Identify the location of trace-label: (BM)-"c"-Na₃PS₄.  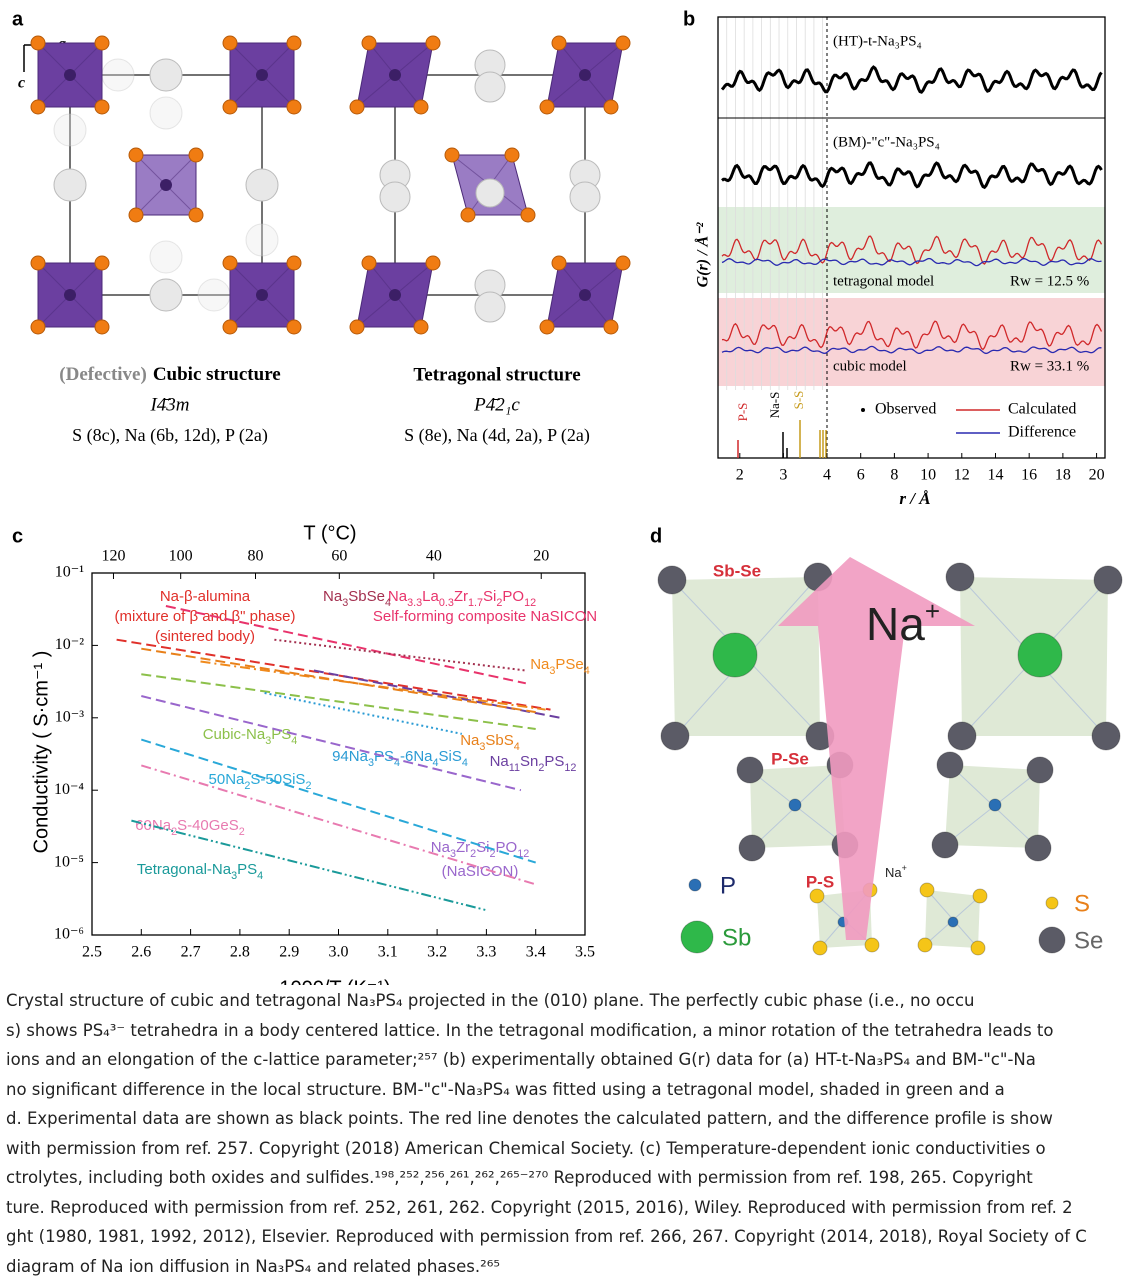
(886, 142).